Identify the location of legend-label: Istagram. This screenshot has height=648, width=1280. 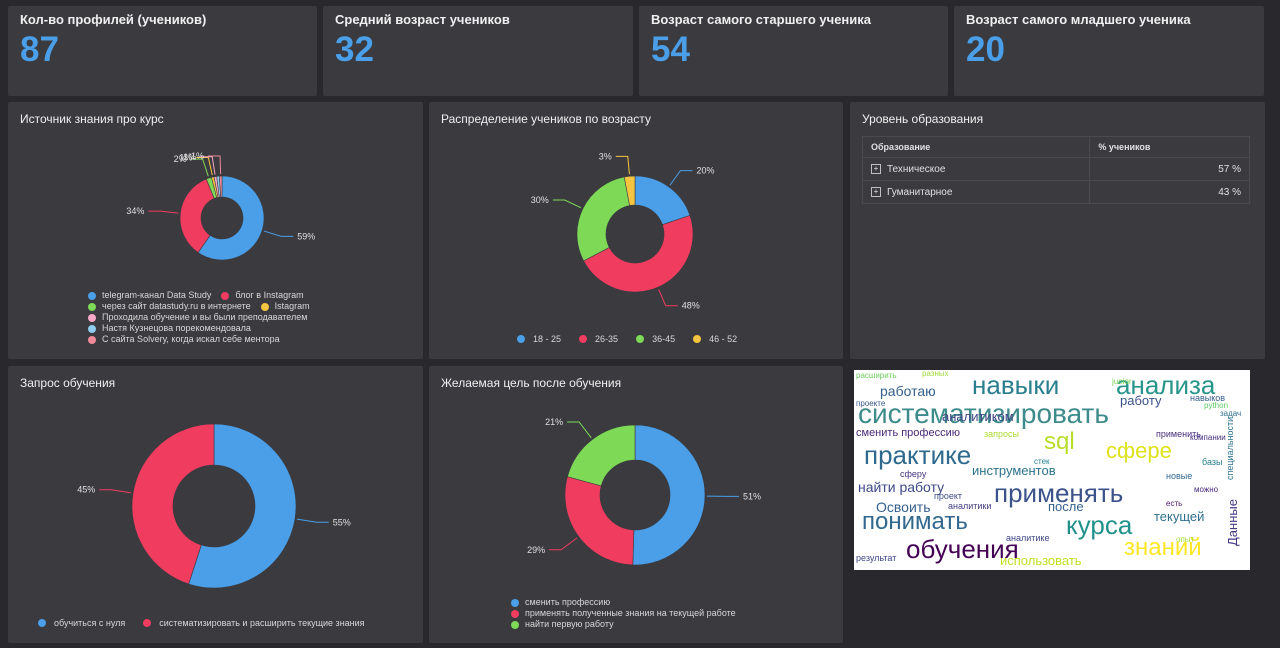
(292, 306).